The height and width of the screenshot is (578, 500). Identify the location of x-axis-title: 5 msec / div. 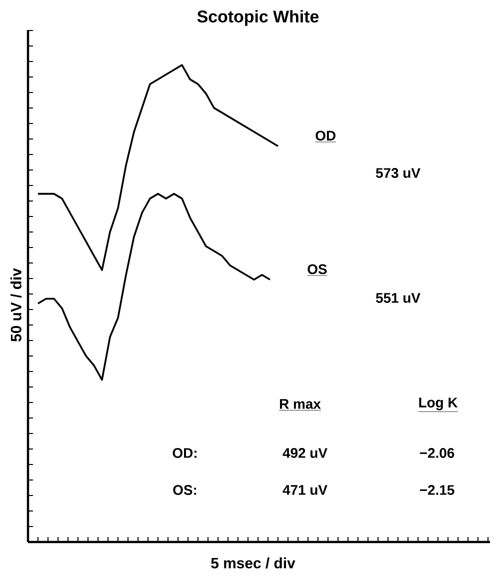
(253, 563).